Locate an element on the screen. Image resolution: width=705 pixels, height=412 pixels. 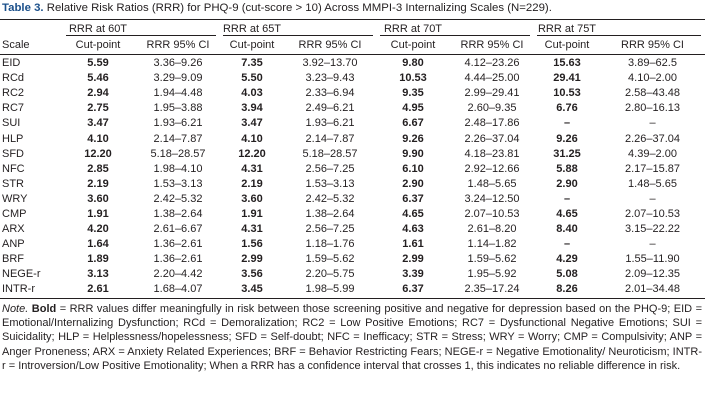
ci-cell: 2.92–12.66 is located at coordinates (492, 168).